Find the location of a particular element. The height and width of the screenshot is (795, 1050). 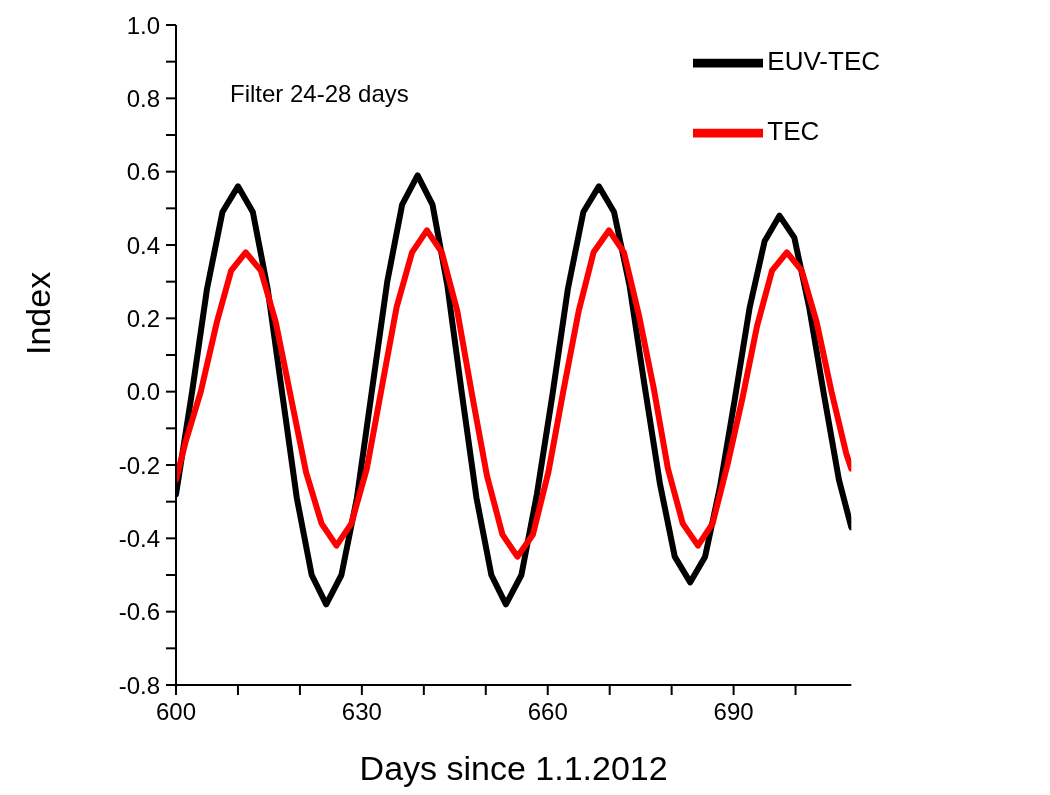

y-tick-label: 0.0 is located at coordinates (143, 392).